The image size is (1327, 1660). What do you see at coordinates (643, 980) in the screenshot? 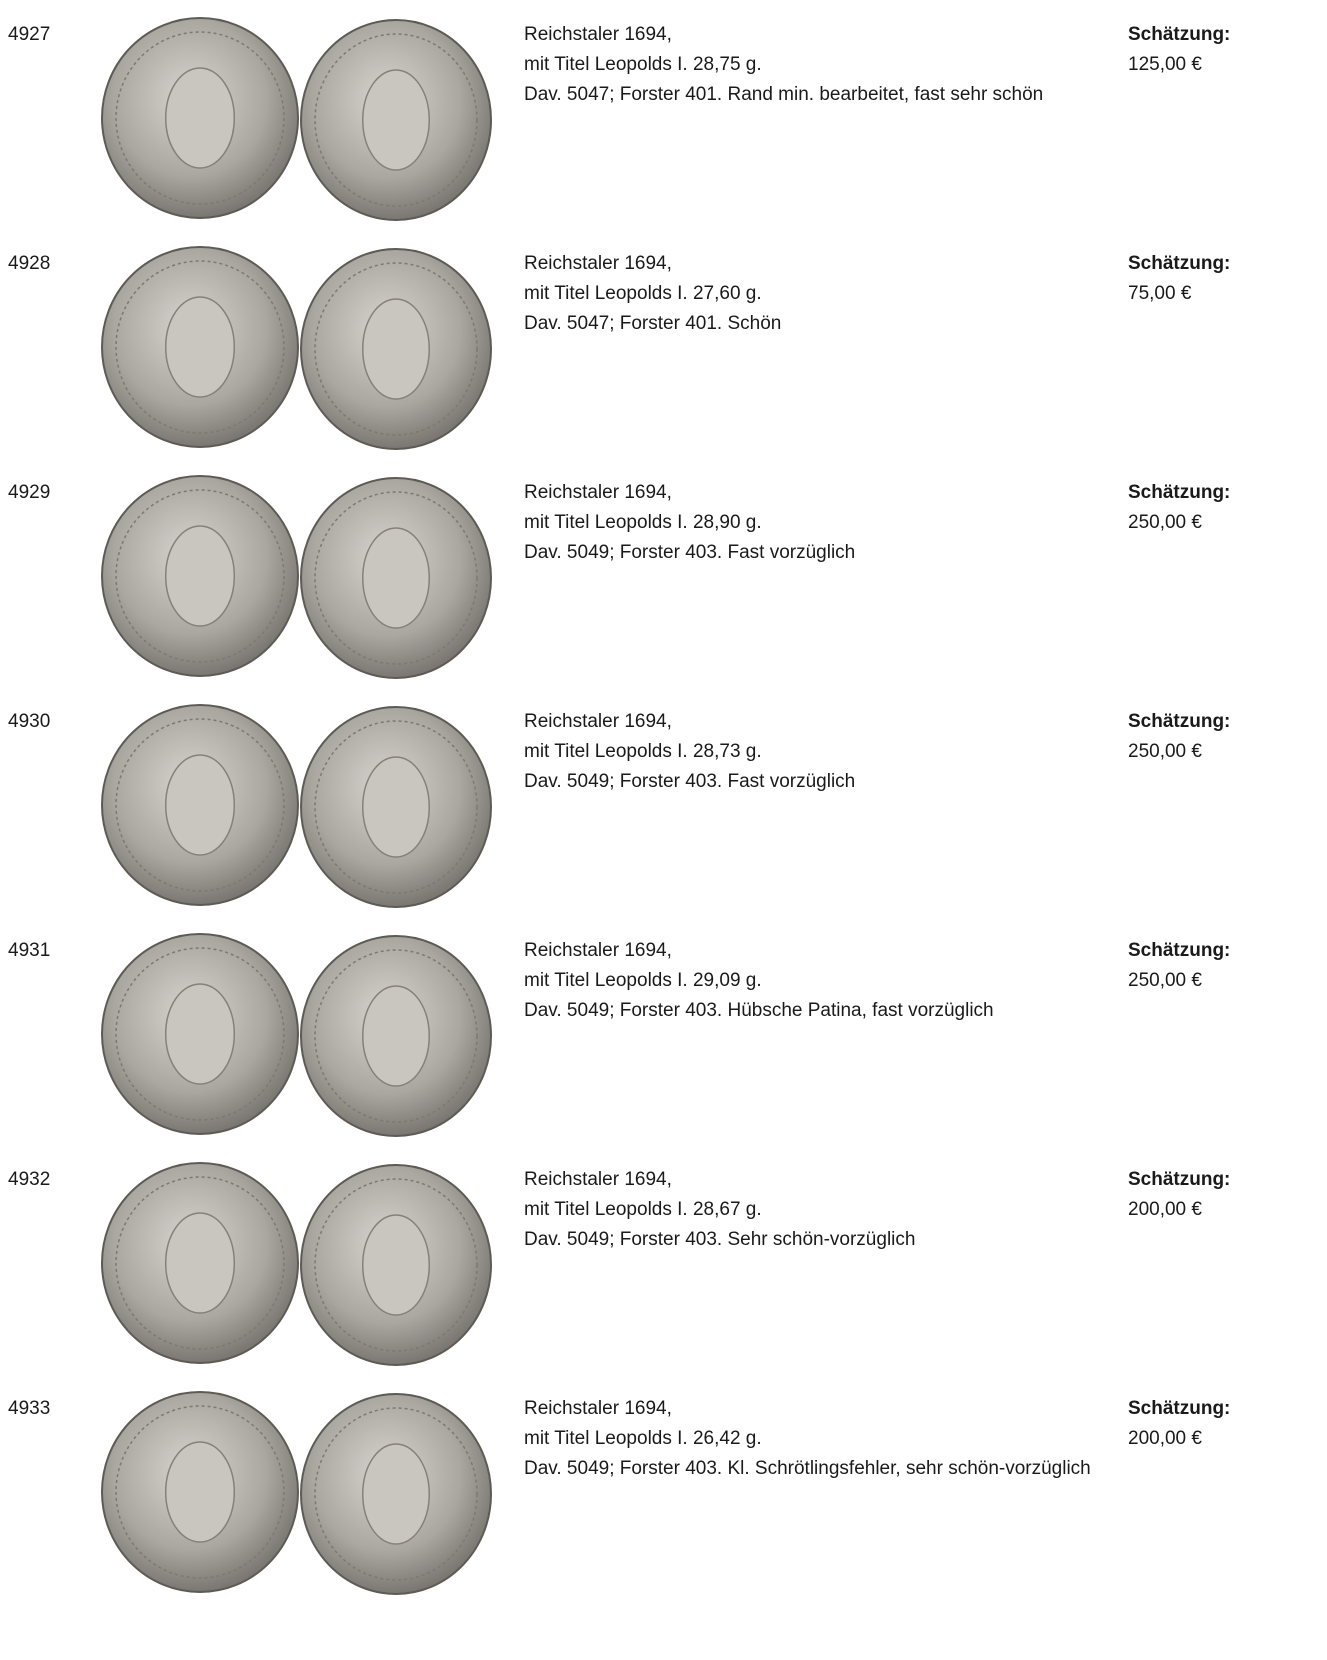
I see `weight: mit Titel Leopolds I. 29,09 g.` at bounding box center [643, 980].